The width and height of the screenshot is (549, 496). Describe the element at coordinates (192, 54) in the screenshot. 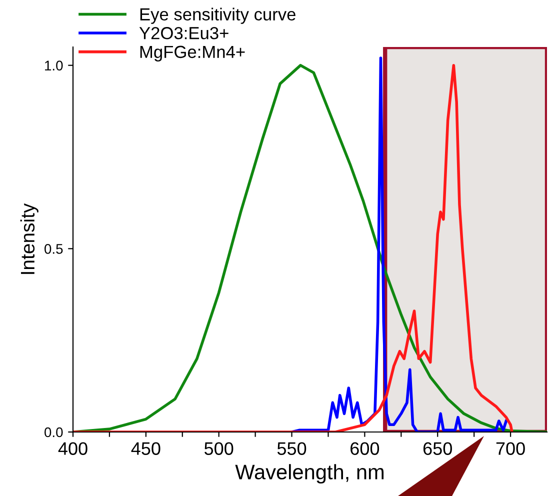

I see `legend-label: MgFGe:Mn4+` at that location.